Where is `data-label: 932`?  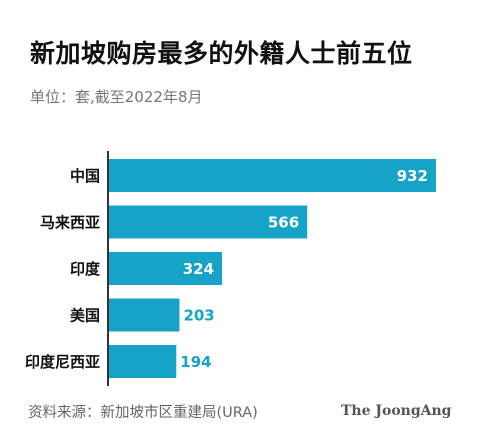 data-label: 932 is located at coordinates (412, 176).